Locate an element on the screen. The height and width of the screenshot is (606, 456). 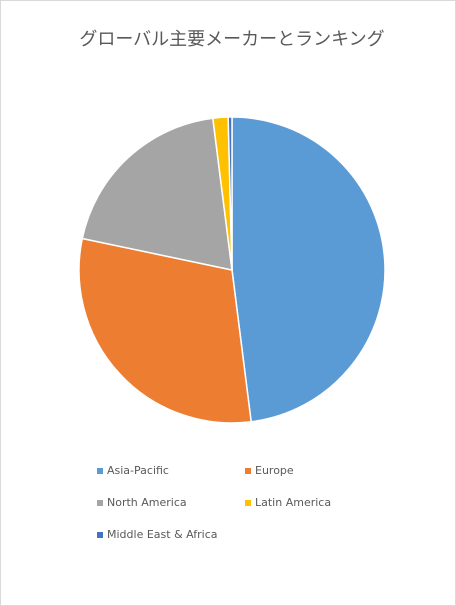
legend-label: Middle East & Africa is located at coordinates (162, 534).